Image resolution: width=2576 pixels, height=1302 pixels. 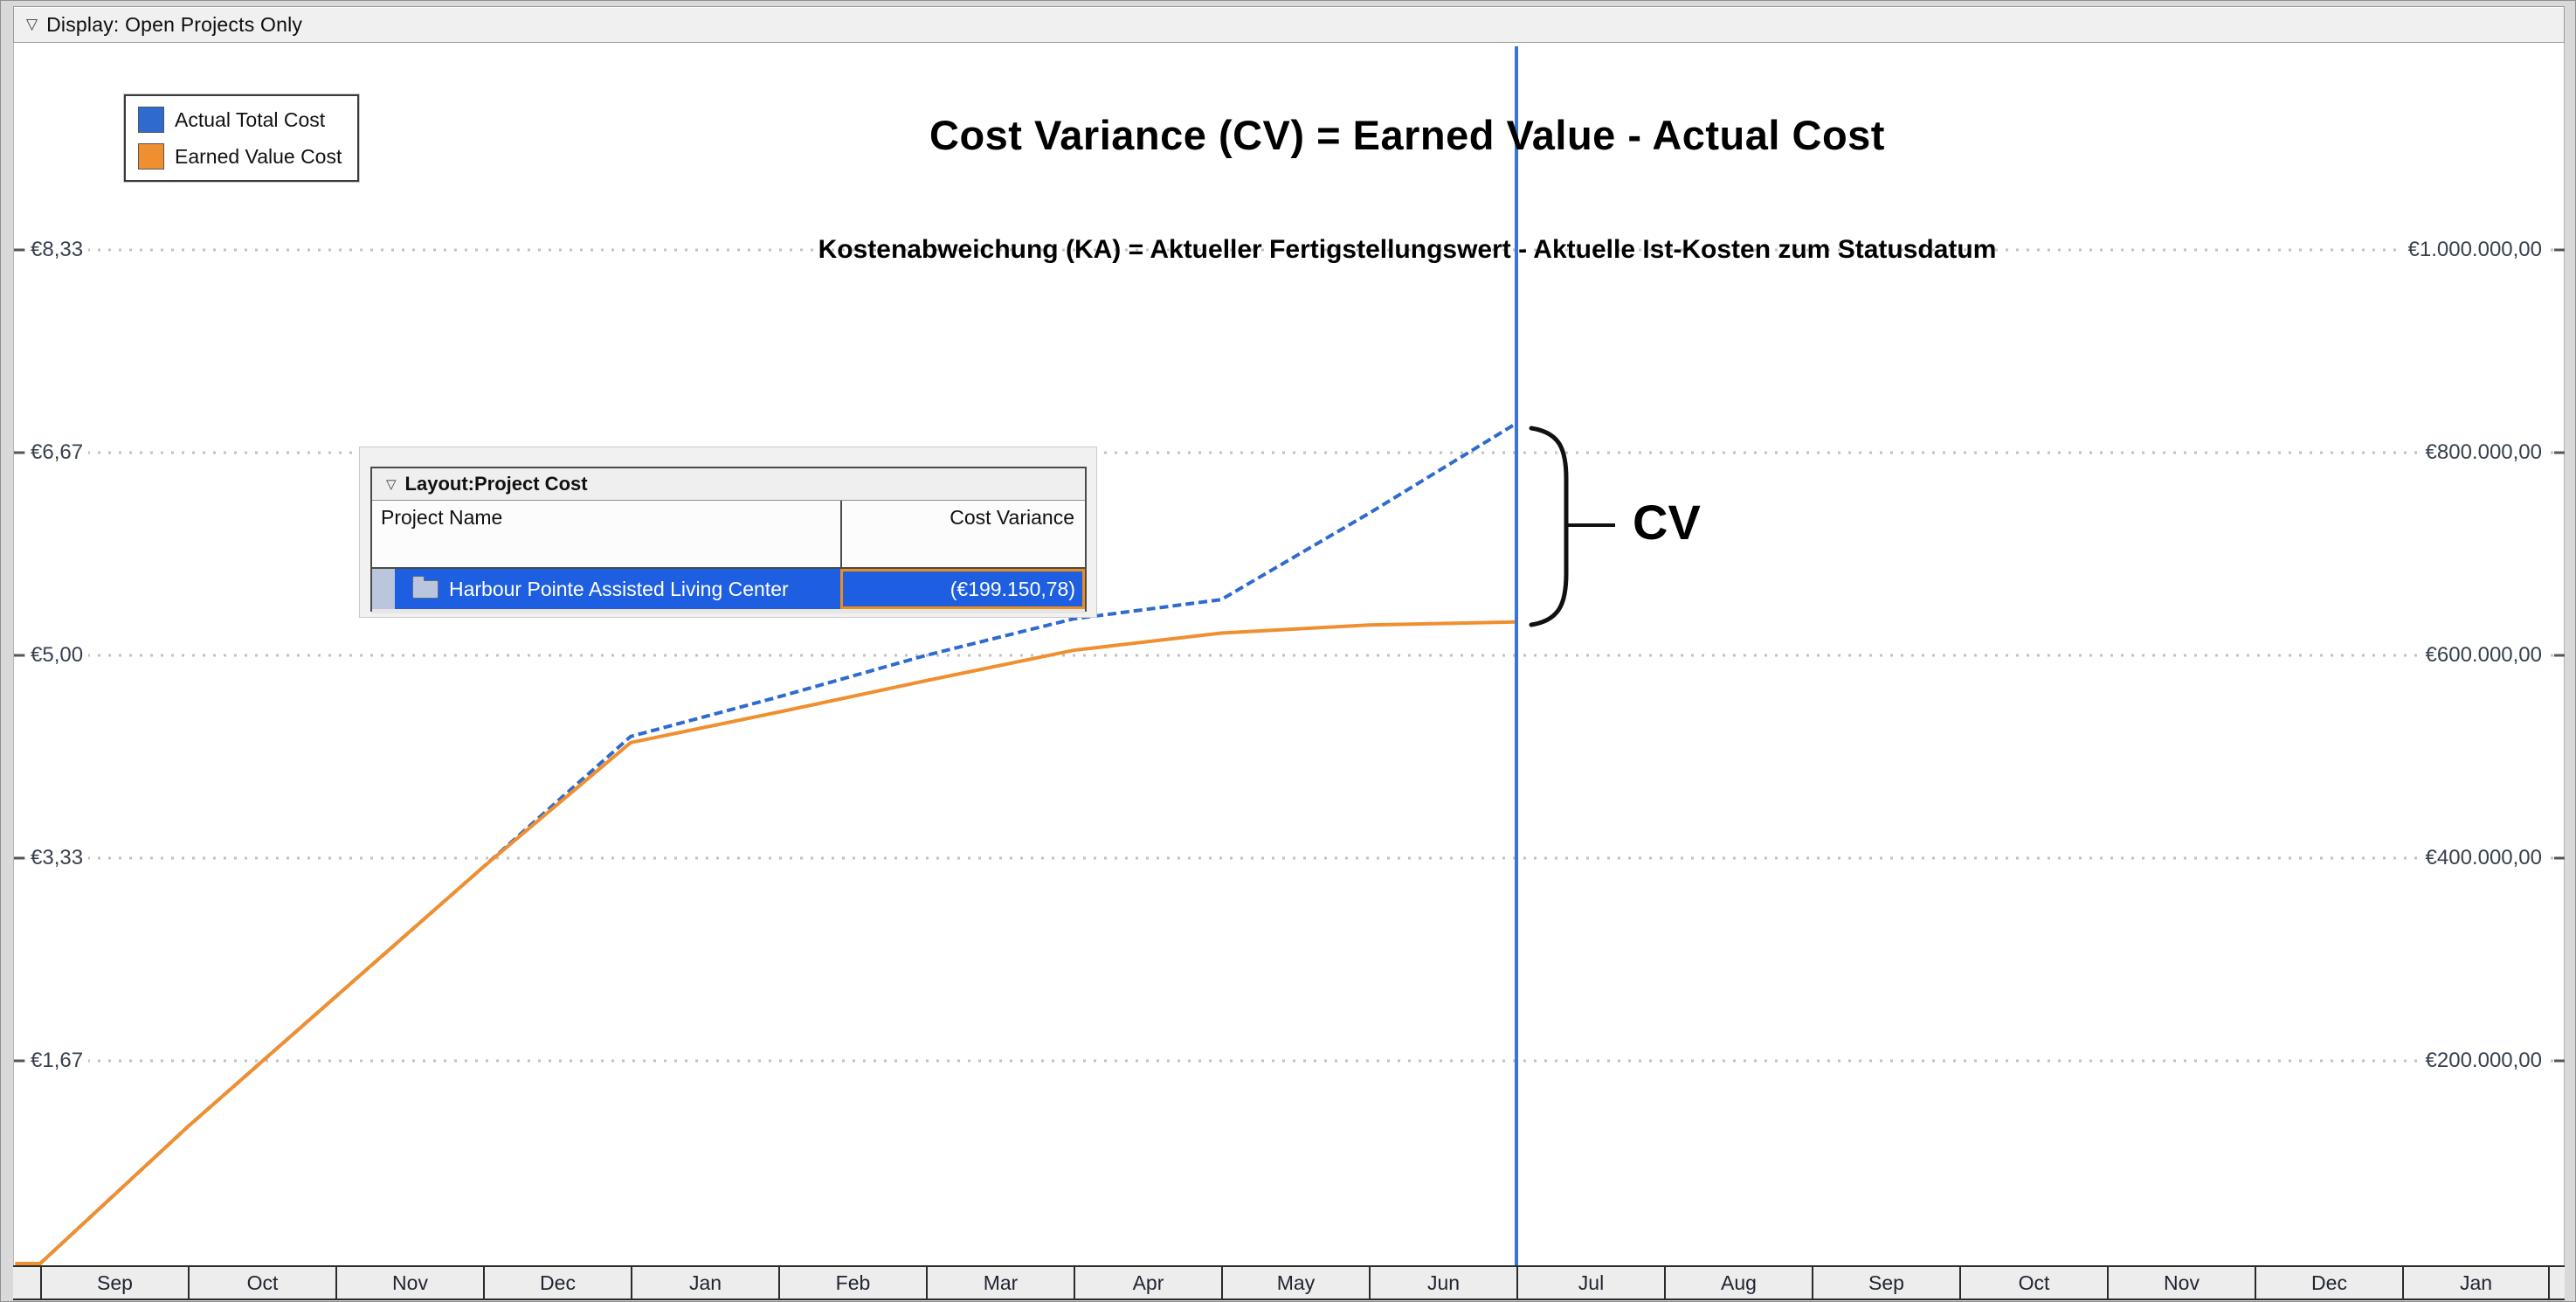 I want to click on month-label-jan-16: Jan, so click(x=2476, y=1283).